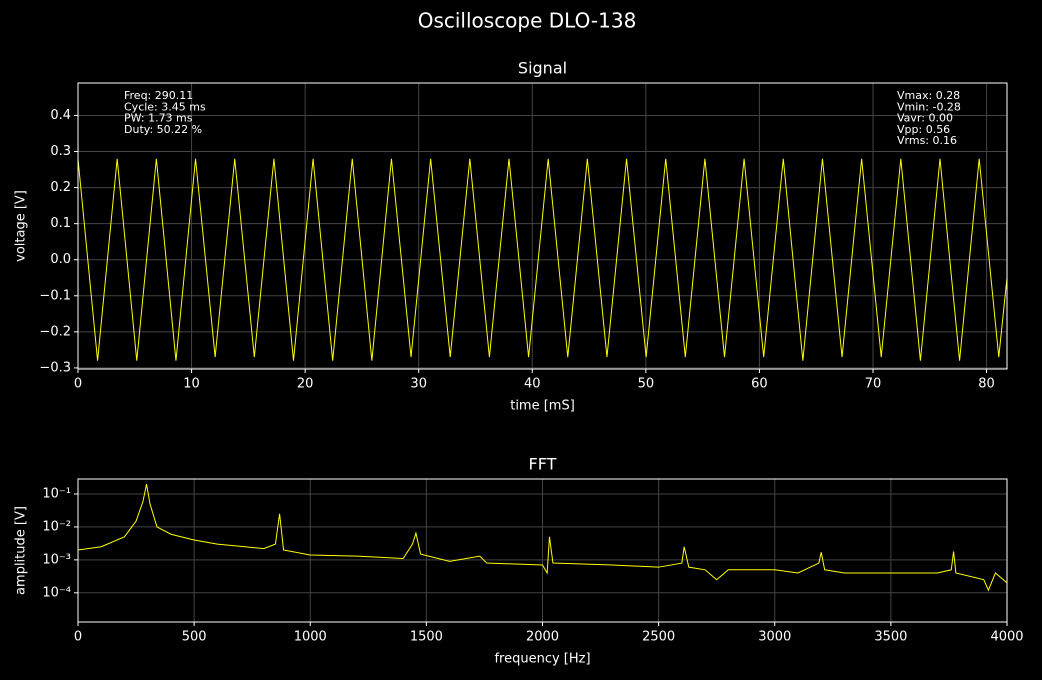 Image resolution: width=1042 pixels, height=680 pixels. What do you see at coordinates (1006, 637) in the screenshot?
I see `x-tick-label: 4000` at bounding box center [1006, 637].